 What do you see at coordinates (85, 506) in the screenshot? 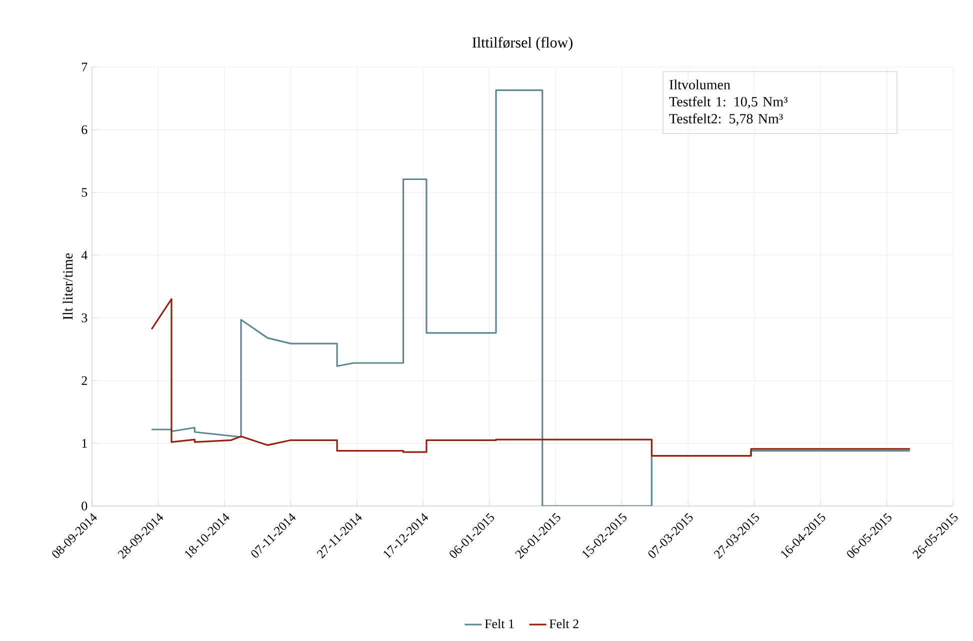
I see `y-tick-label: 0` at bounding box center [85, 506].